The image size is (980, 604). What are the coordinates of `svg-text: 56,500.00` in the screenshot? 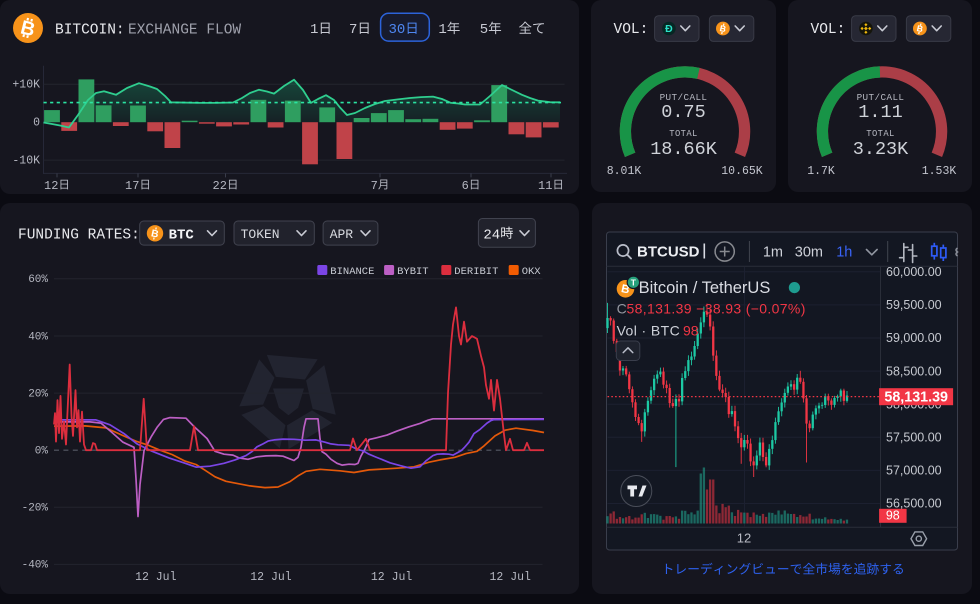 It's located at (914, 504).